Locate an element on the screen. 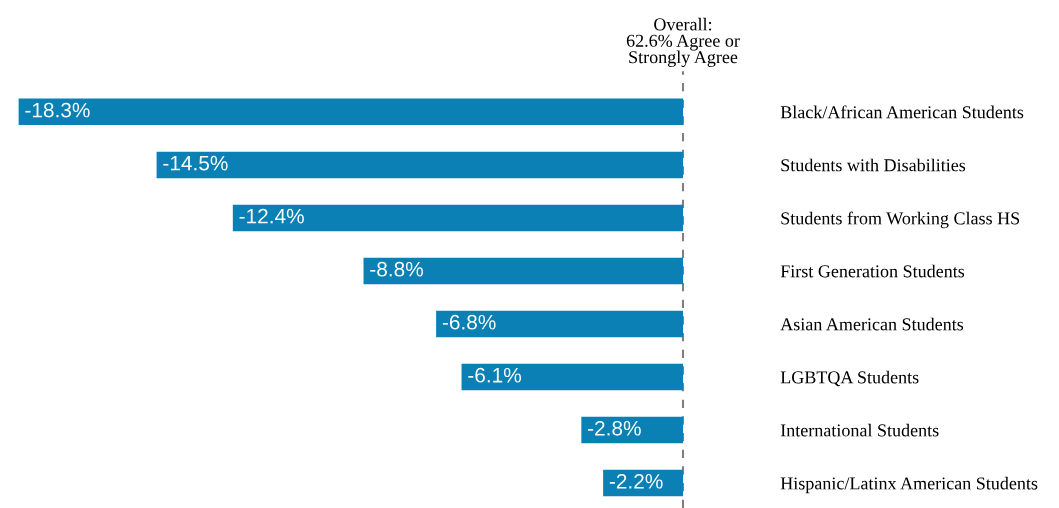 Image resolution: width=1059 pixels, height=508 pixels. y-tick-label: International Students is located at coordinates (859, 430).